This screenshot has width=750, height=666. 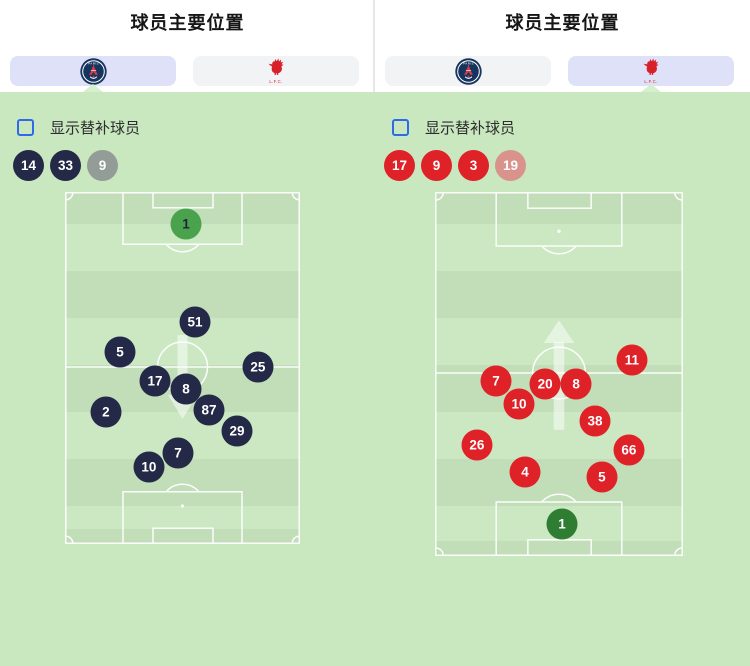 I want to click on substitute-dot: 33, so click(x=65, y=165).